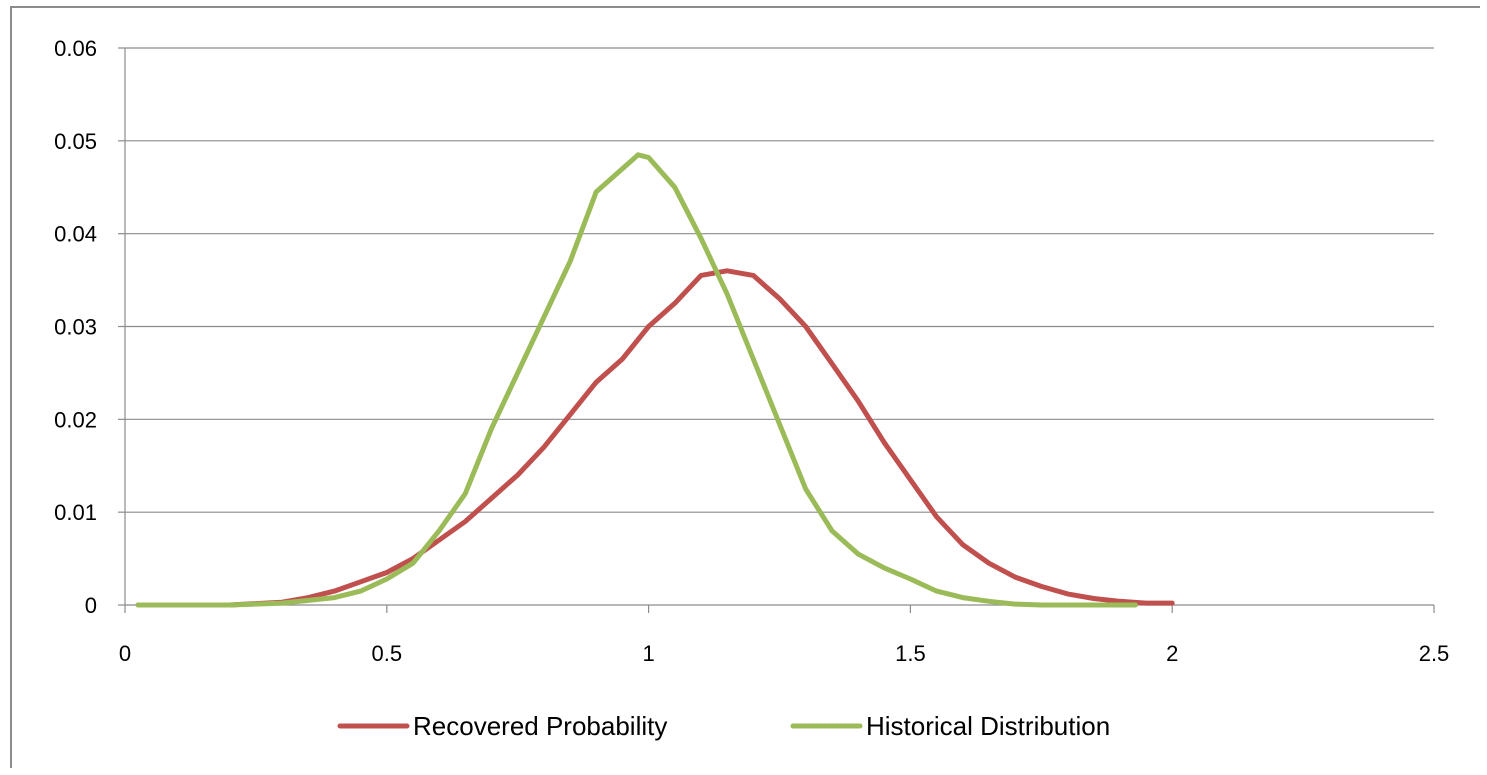 The image size is (1487, 775). I want to click on y-tick-label: 0.03, so click(75, 327).